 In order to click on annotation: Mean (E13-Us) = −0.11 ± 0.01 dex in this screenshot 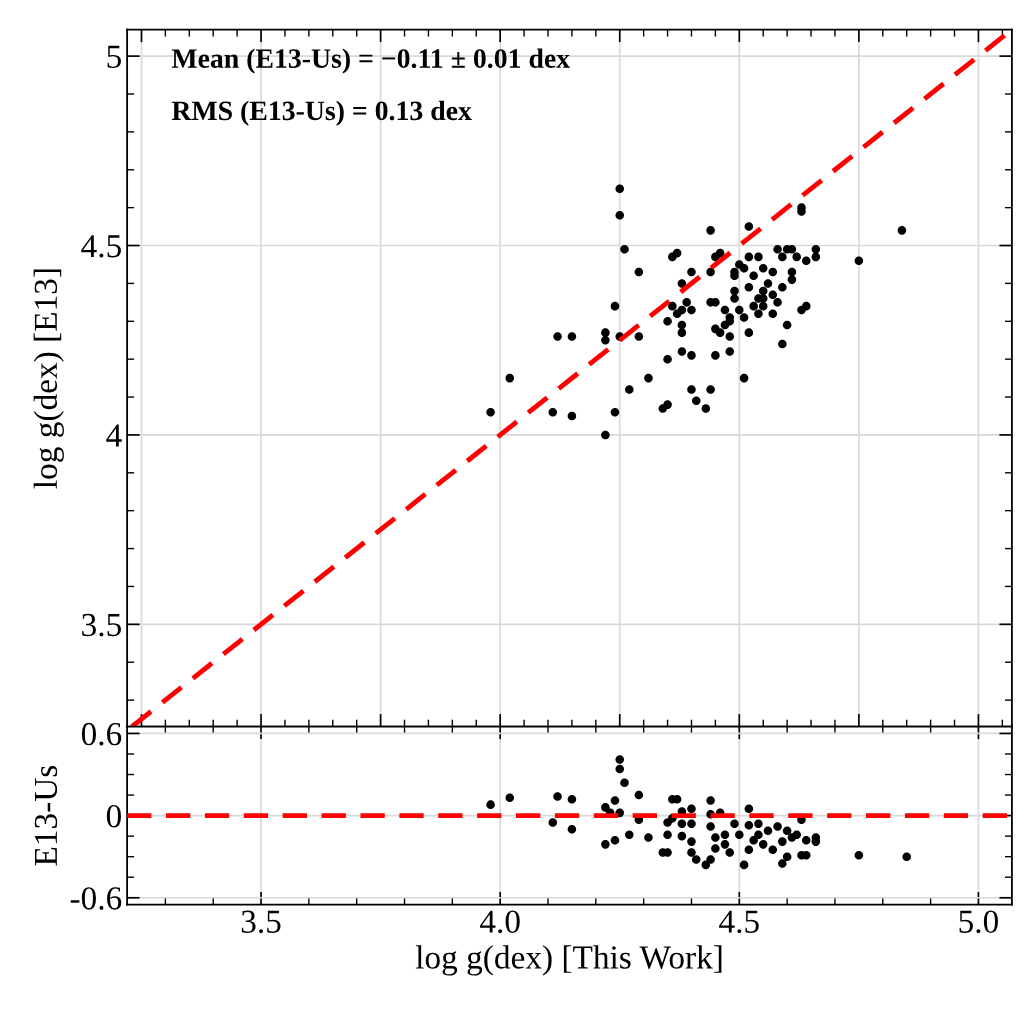, I will do `click(370, 61)`.